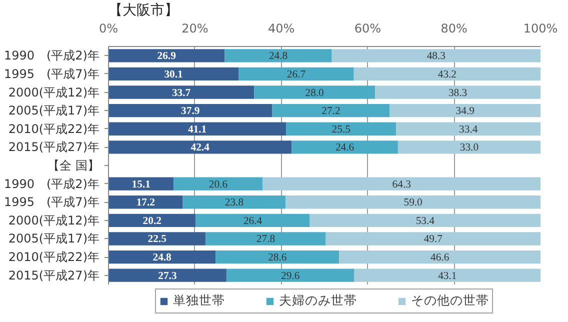 This screenshot has height=322, width=568. I want to click on data-label: 17.2, so click(145, 203).